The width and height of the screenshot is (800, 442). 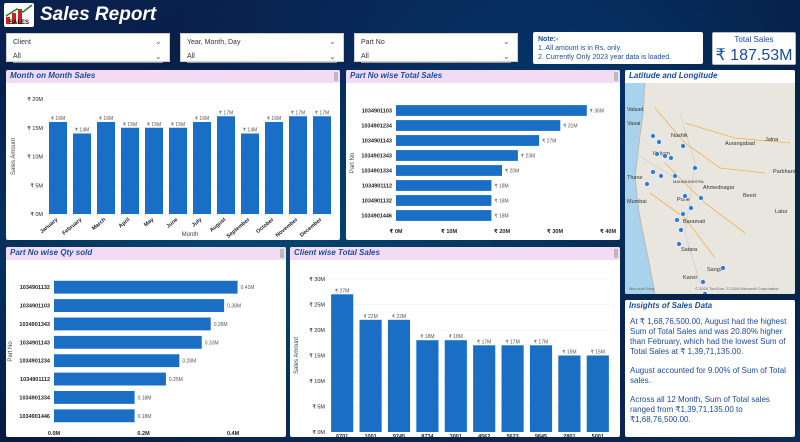 What do you see at coordinates (456, 435) in the screenshot?
I see `x-tick-label: 3001` at bounding box center [456, 435].